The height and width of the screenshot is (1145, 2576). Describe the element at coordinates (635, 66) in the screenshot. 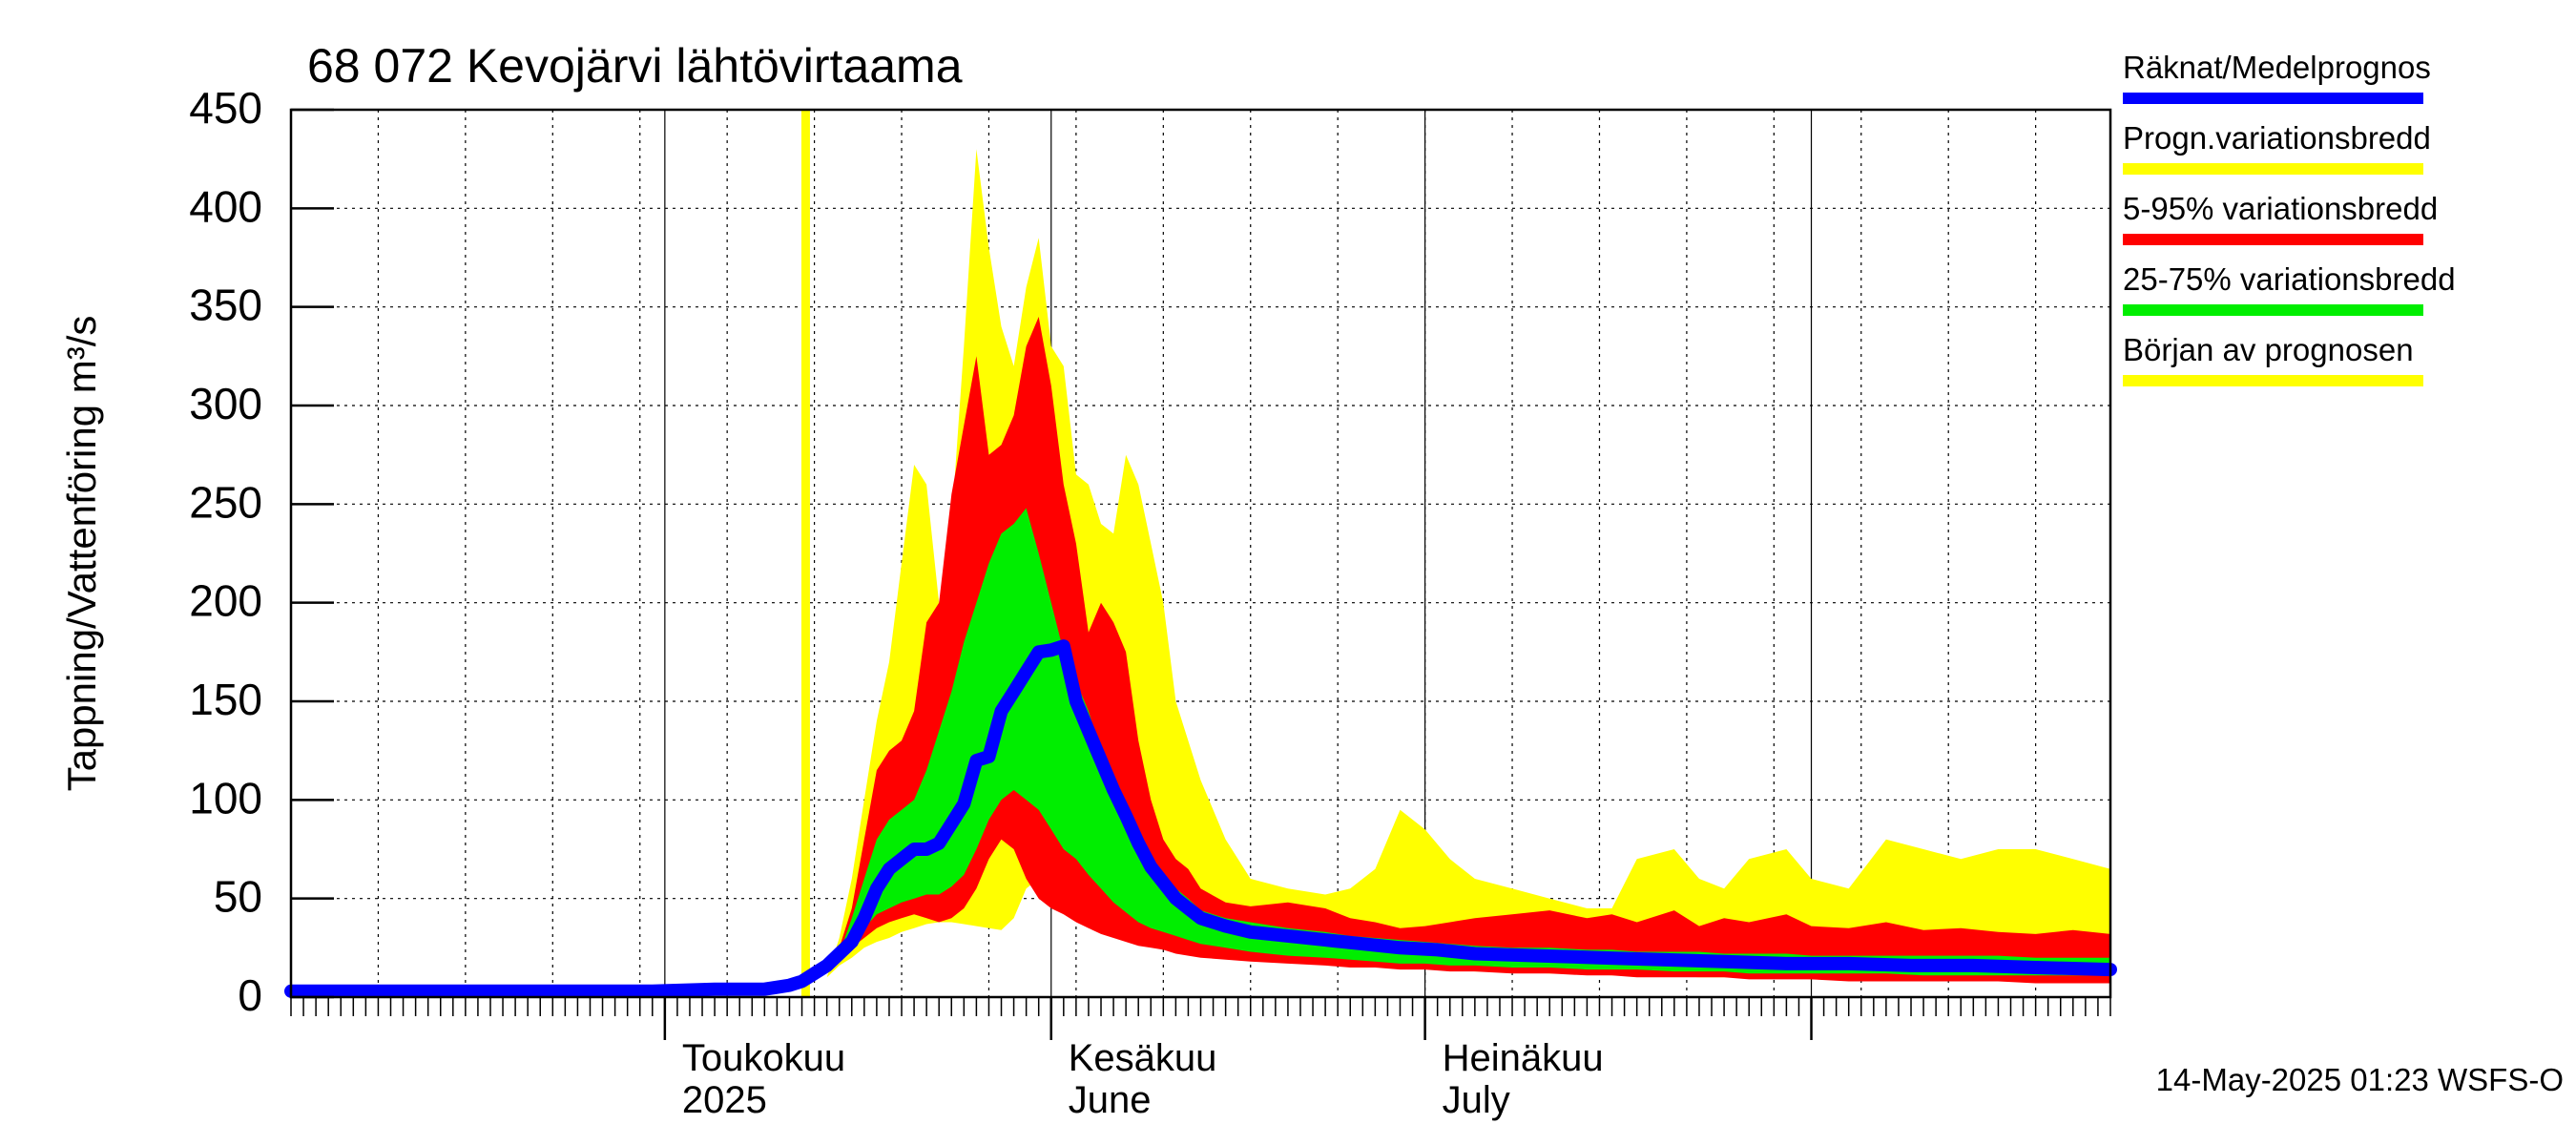

I see `chart-title: 68 072 Kevojärvi lähtövirtaama` at that location.